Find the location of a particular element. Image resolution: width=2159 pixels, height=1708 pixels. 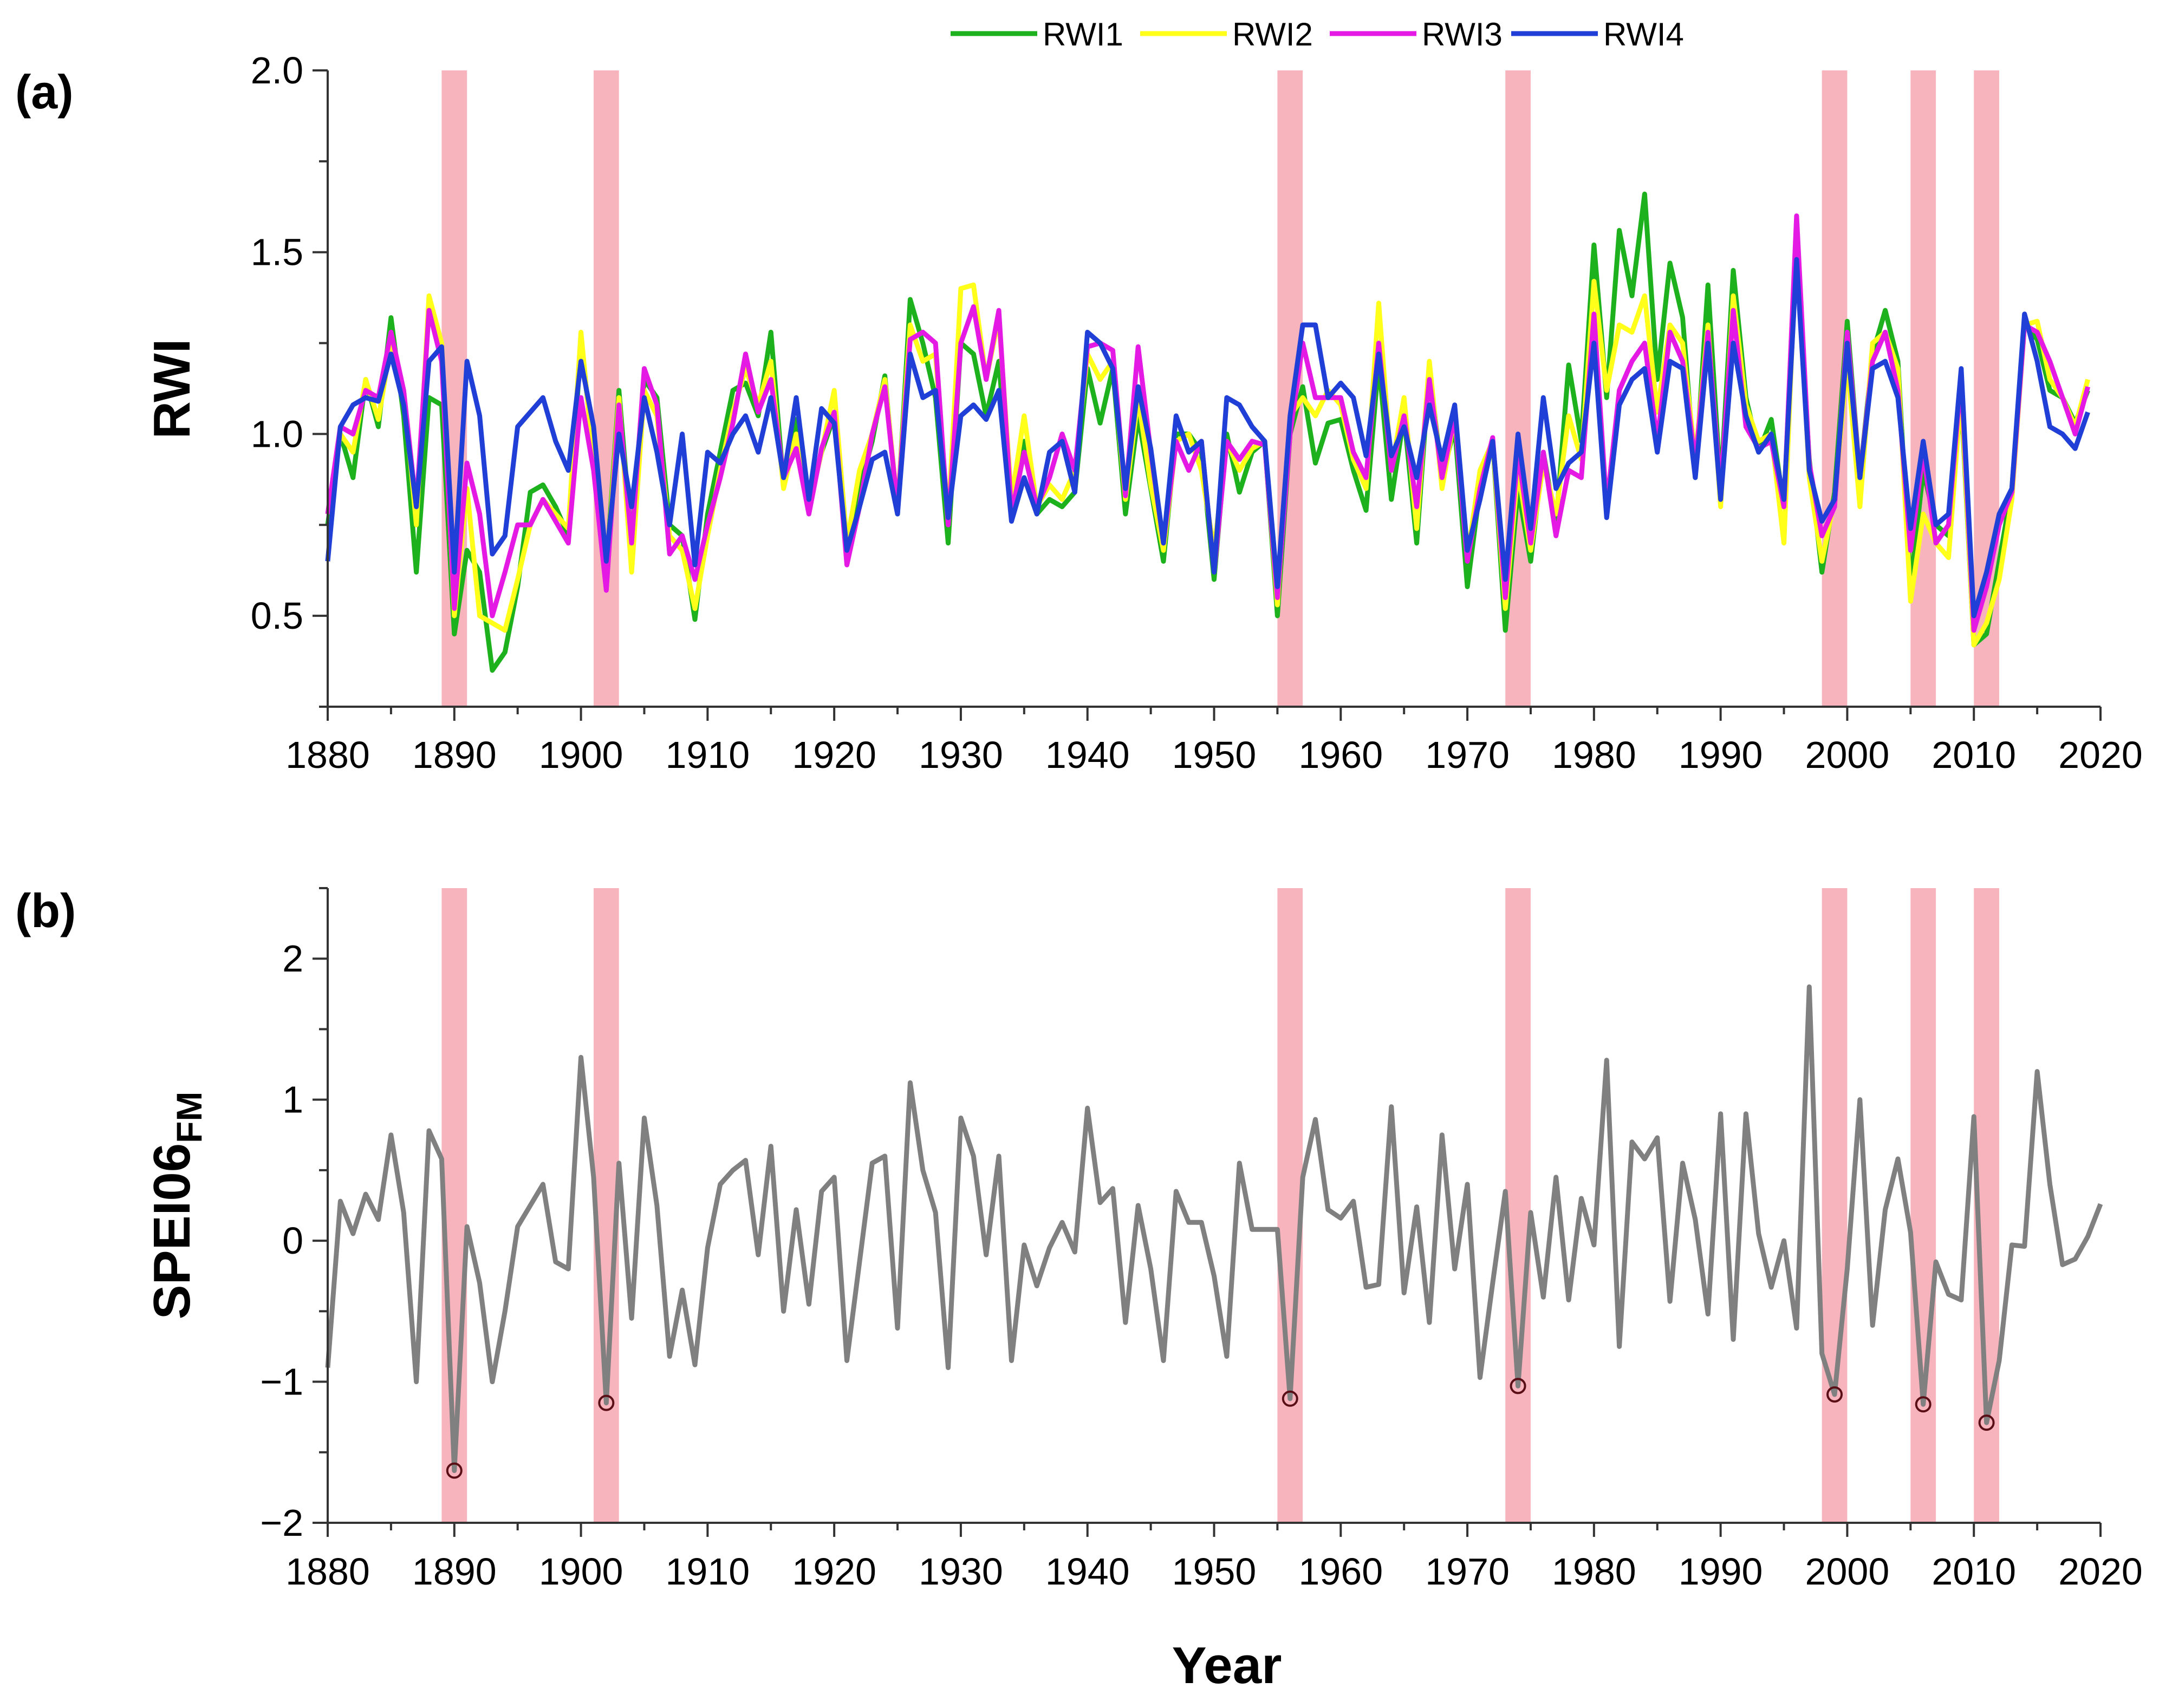

legend-label-rwi4: RWI4 is located at coordinates (1643, 34).